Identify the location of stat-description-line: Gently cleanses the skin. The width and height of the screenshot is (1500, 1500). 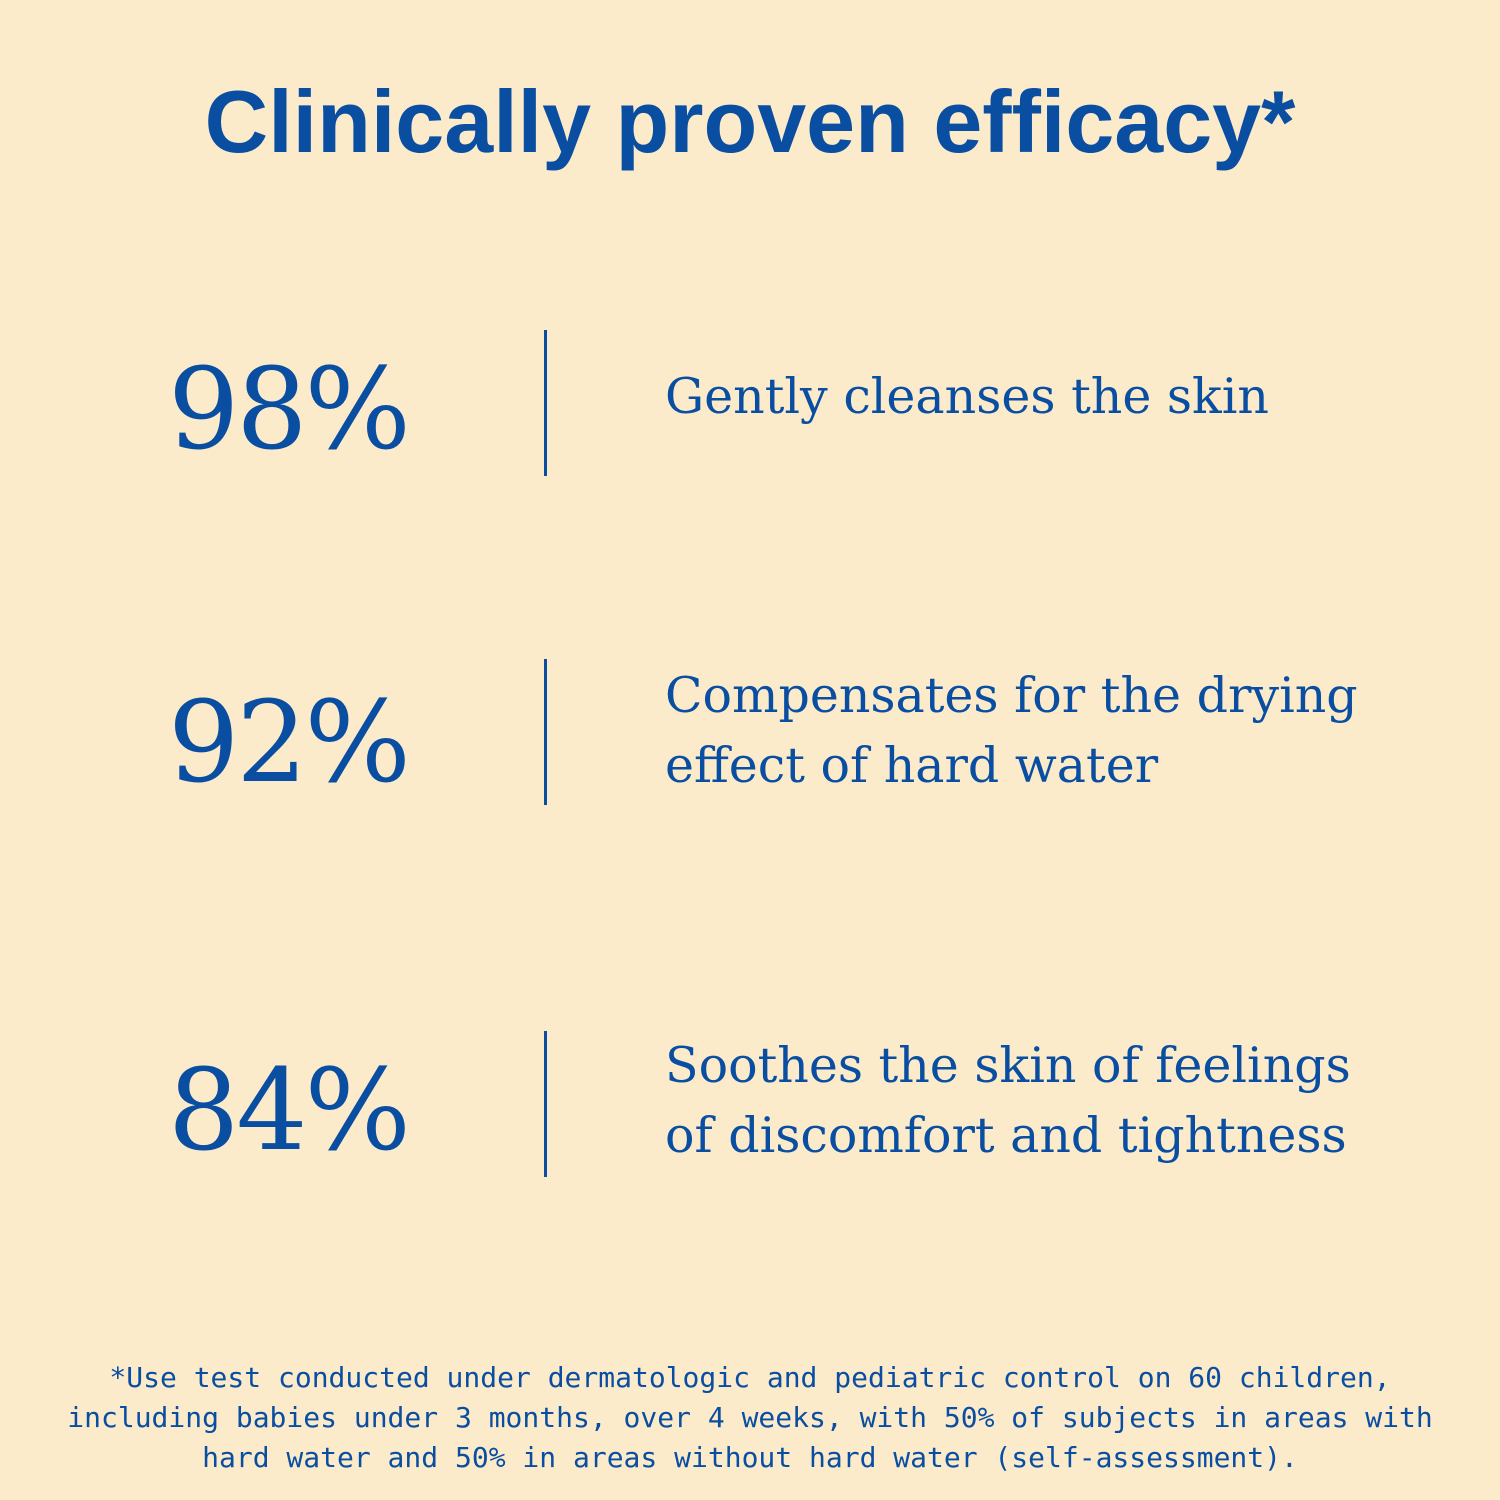
(967, 396).